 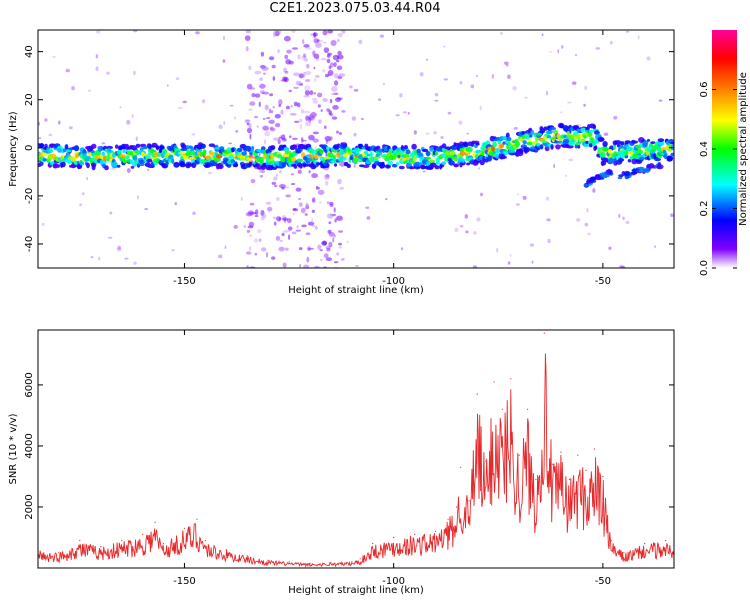 I want to click on snr-y-label: SNR (10 * v/v), so click(x=13, y=448).